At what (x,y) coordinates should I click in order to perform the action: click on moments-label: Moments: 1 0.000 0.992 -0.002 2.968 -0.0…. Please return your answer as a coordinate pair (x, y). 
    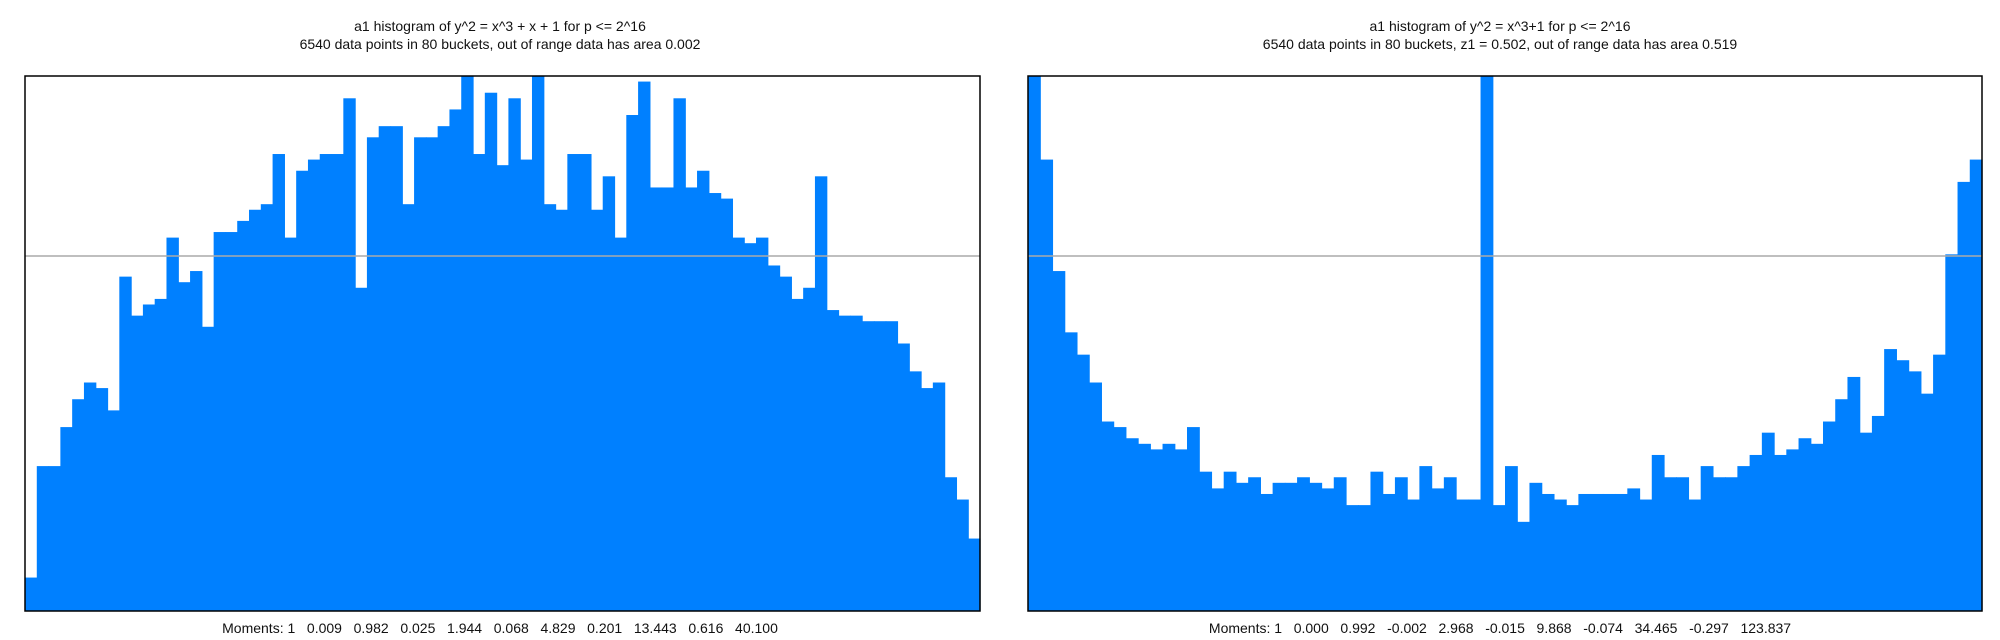
    Looking at the image, I should click on (1500, 628).